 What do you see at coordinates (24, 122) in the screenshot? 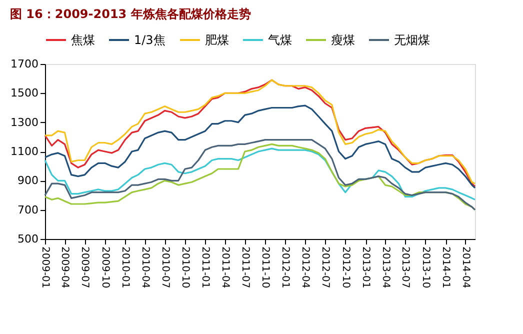
I see `y-tick-label: 1300` at bounding box center [24, 122].